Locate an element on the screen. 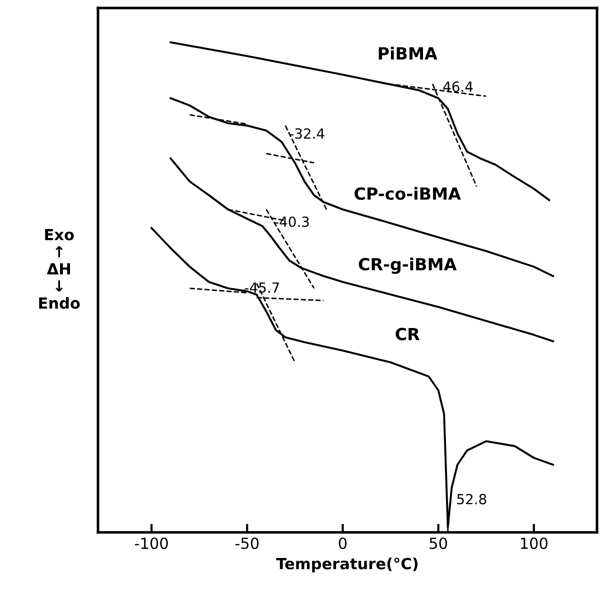 This screenshot has height=594, width=611. annotation: -45.7 is located at coordinates (261, 287).